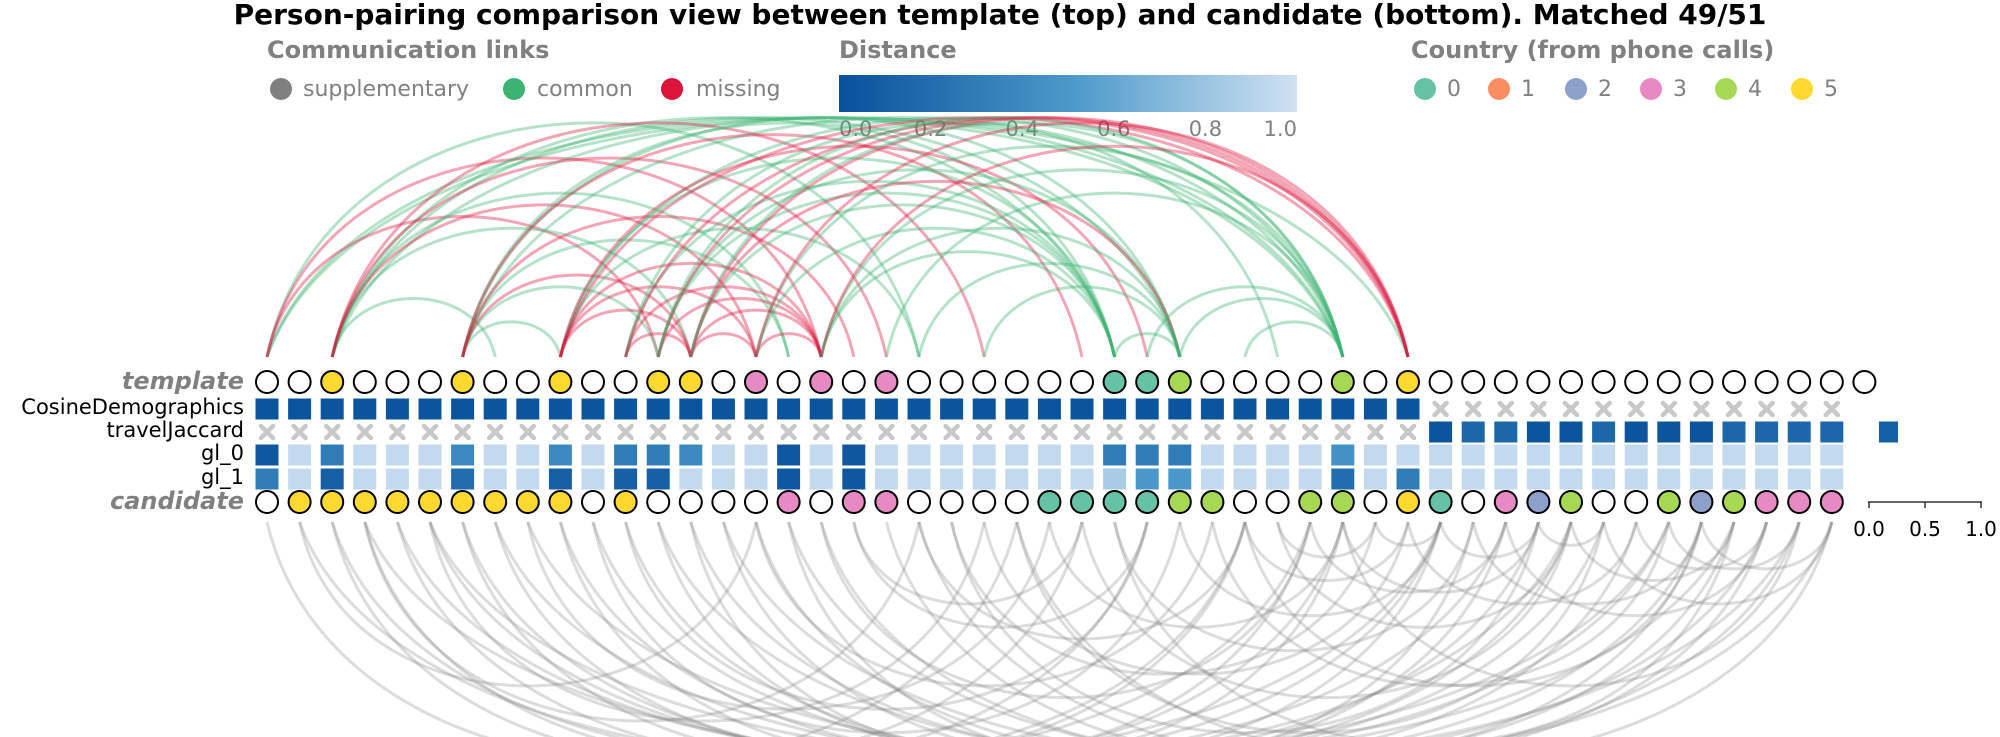 The width and height of the screenshot is (2000, 737). What do you see at coordinates (855, 129) in the screenshot?
I see `distance-tick-0: 0.0` at bounding box center [855, 129].